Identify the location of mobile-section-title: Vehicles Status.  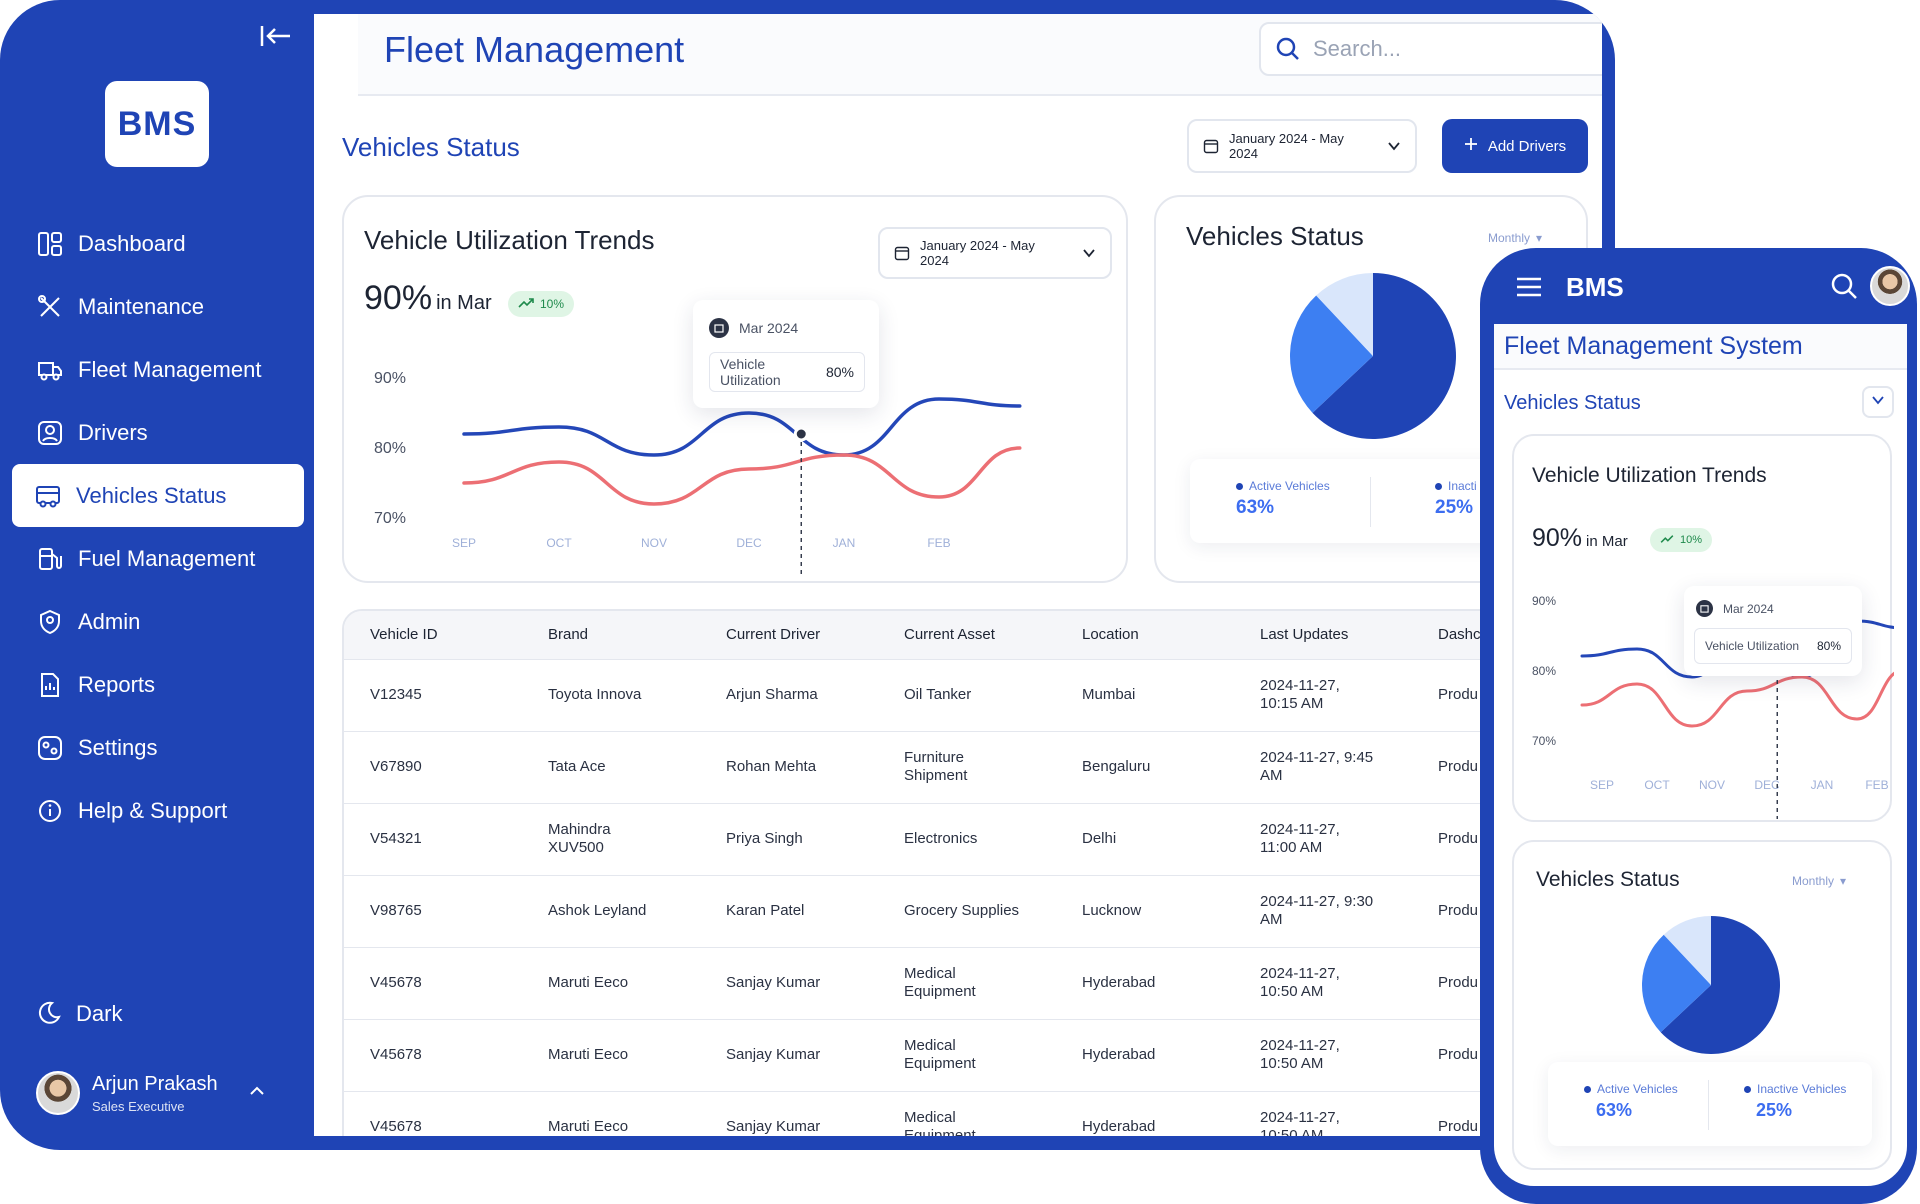
(1572, 403).